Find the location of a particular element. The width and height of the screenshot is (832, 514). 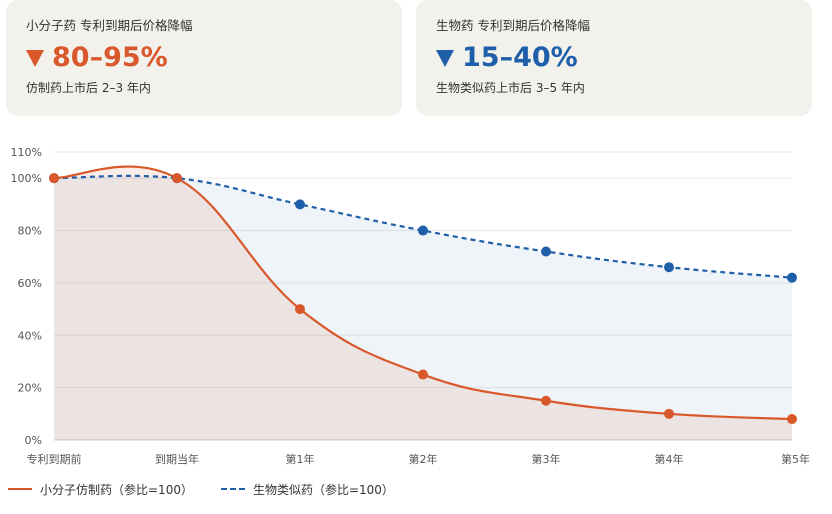

x-tick-label: 到期当年 is located at coordinates (177, 459).